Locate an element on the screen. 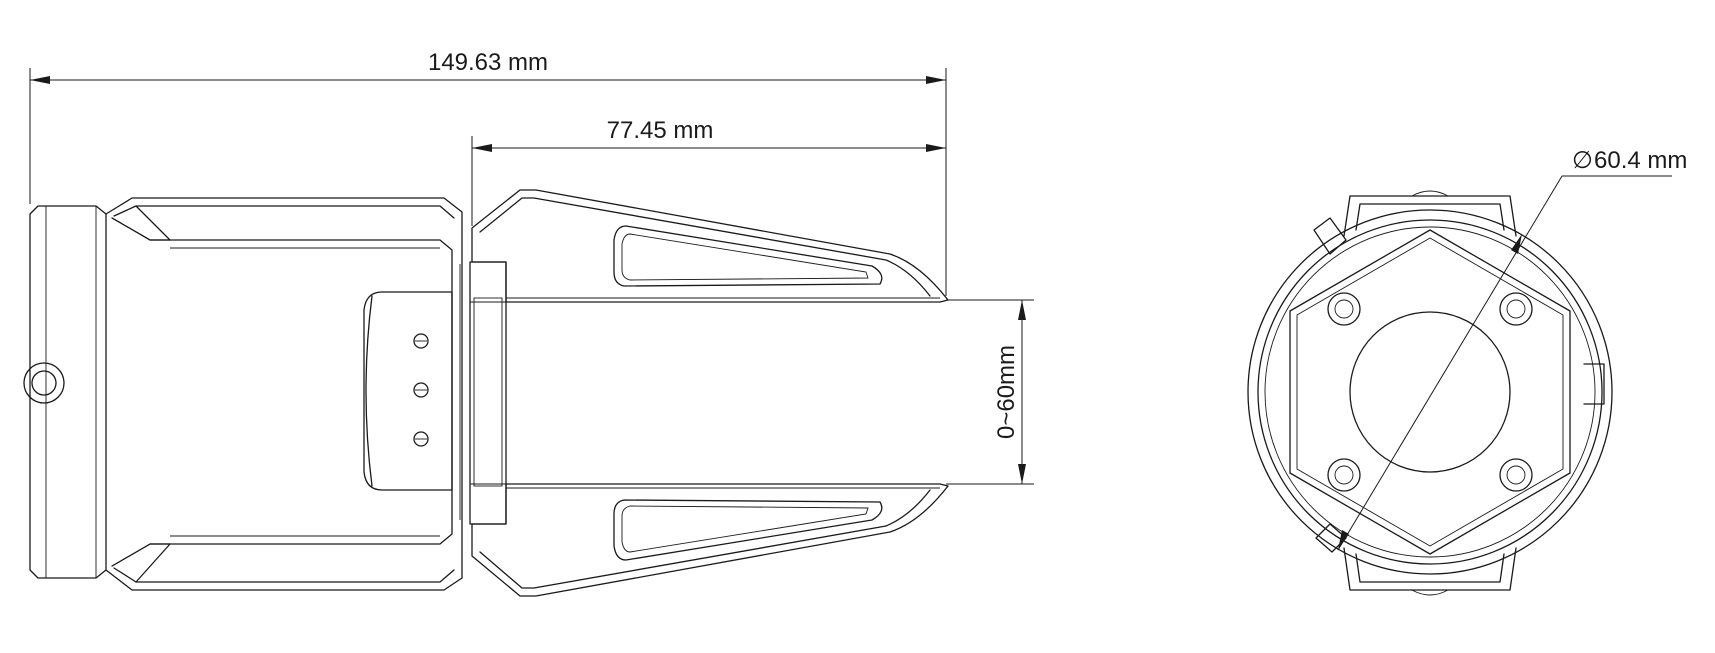 The height and width of the screenshot is (653, 1715). finger-carriage is located at coordinates (488, 393).